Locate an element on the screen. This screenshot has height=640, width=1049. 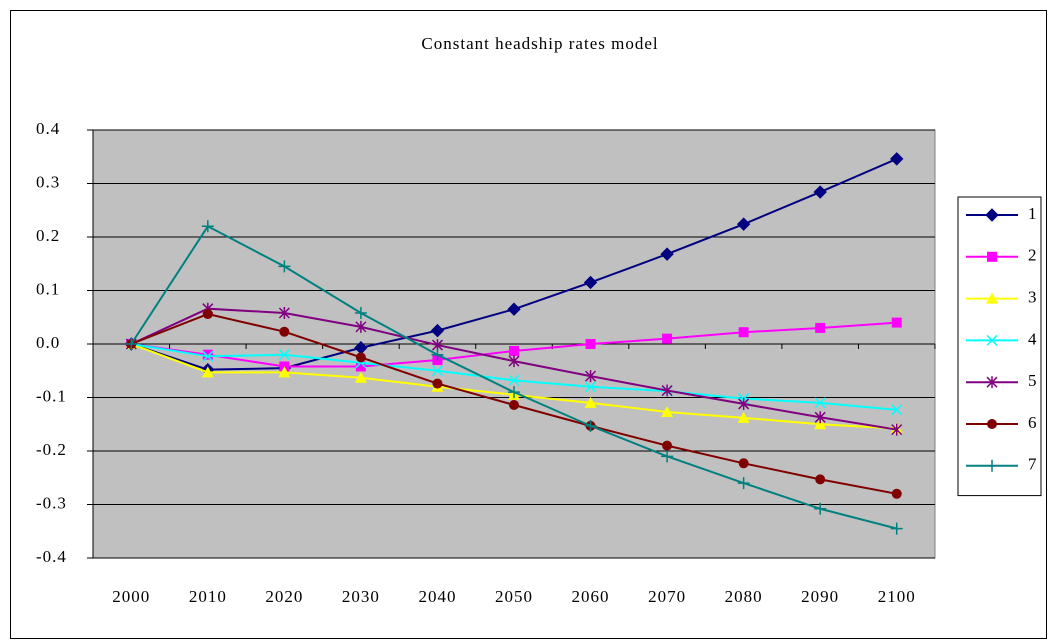
legend-label: 2 is located at coordinates (1033, 255).